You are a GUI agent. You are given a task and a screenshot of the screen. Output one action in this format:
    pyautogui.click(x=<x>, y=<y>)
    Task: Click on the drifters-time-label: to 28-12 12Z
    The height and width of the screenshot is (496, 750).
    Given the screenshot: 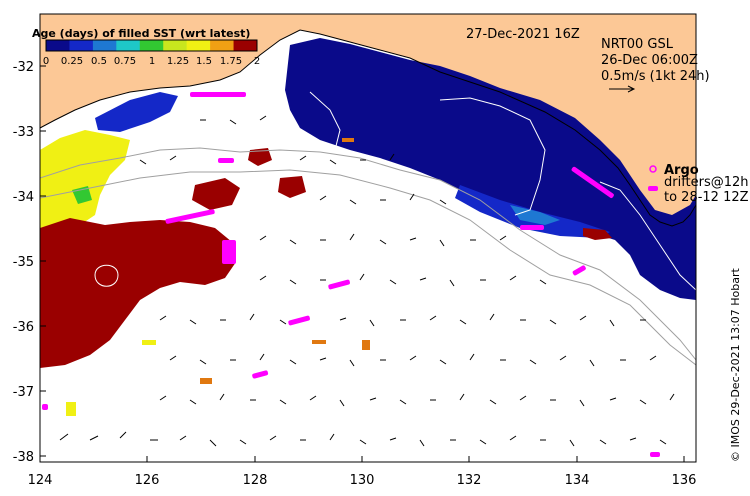 What is the action you would take?
    pyautogui.click(x=706, y=197)
    